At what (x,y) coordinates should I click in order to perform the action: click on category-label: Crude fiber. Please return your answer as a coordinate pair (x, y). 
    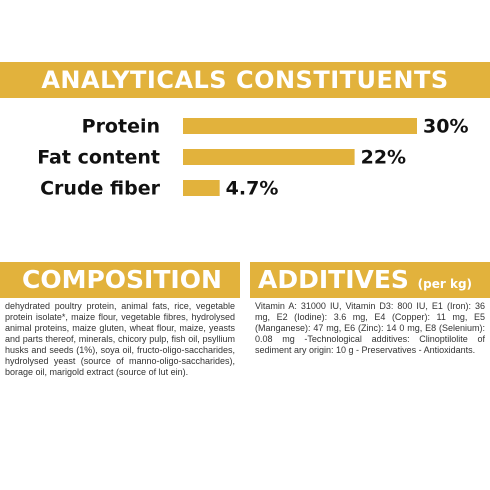
    Looking at the image, I should click on (100, 189).